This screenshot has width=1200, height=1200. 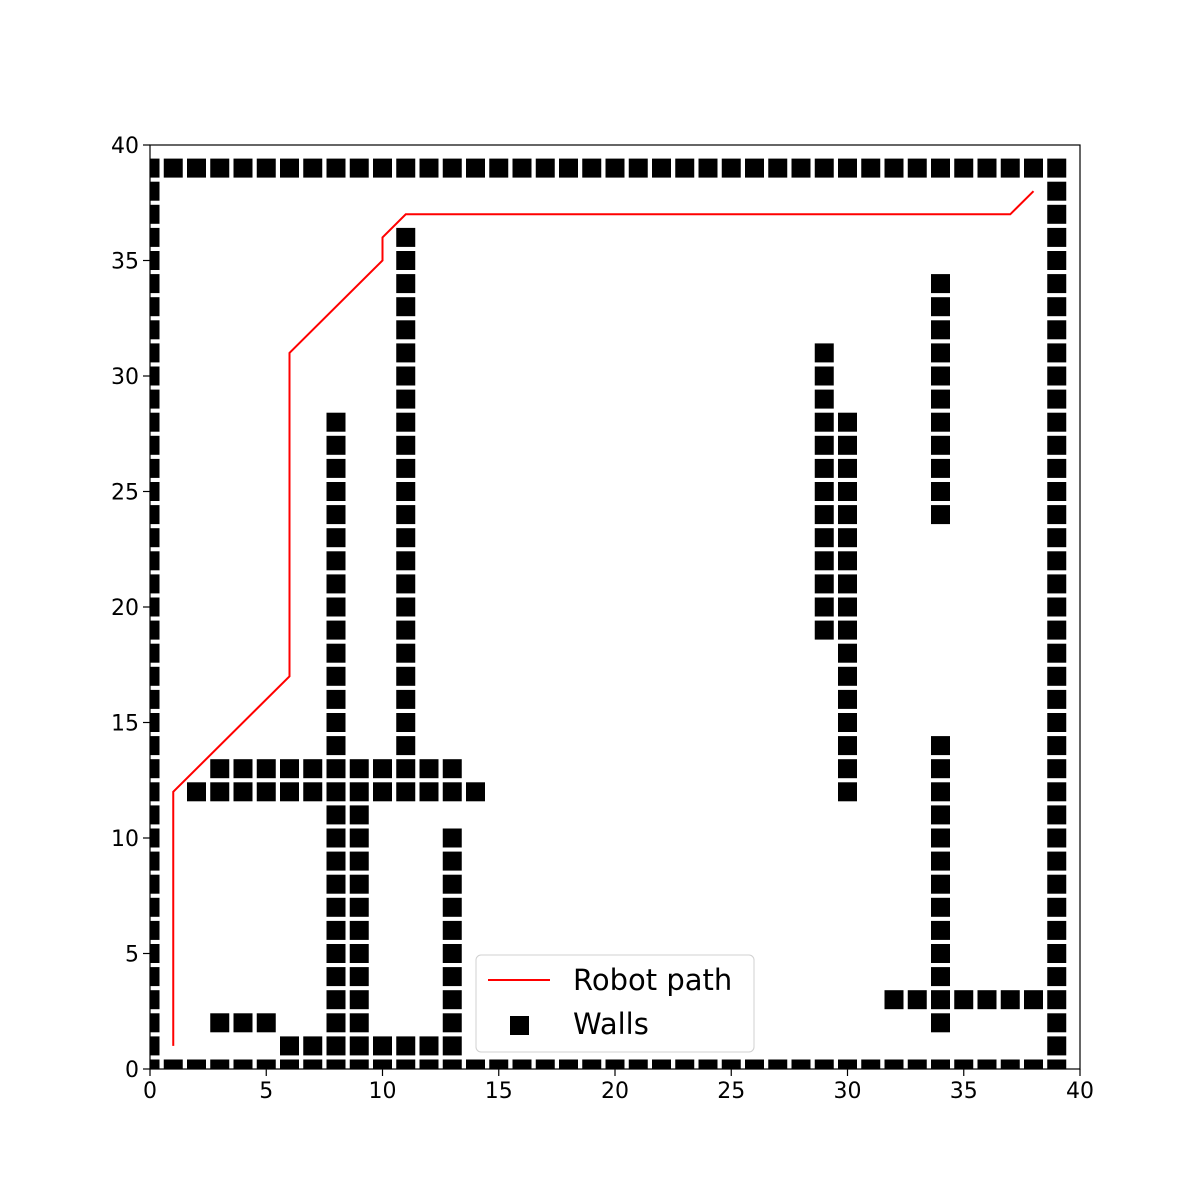 I want to click on x-tick-label: 25, so click(x=731, y=1091).